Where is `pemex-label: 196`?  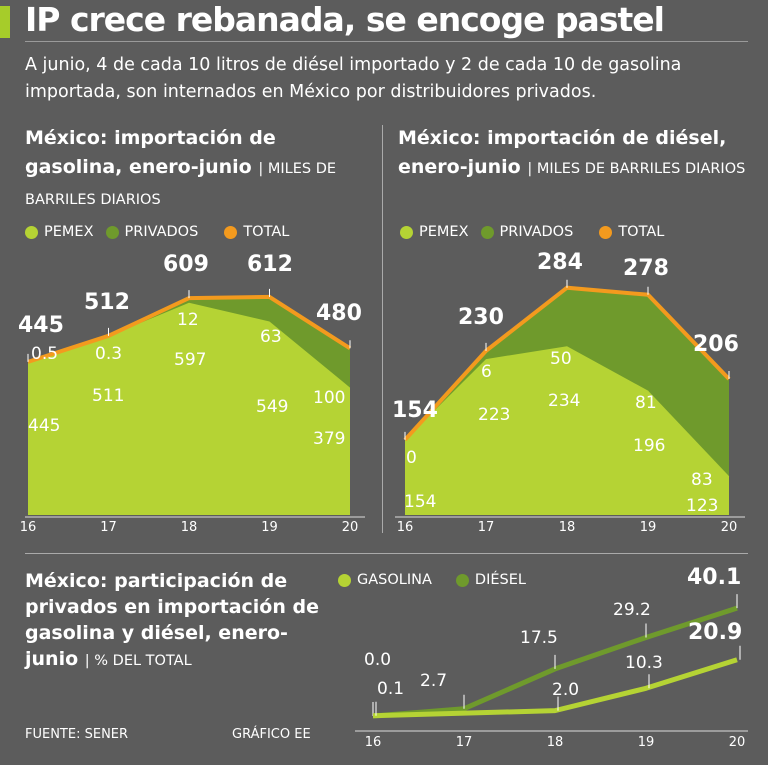 pemex-label: 196 is located at coordinates (649, 446).